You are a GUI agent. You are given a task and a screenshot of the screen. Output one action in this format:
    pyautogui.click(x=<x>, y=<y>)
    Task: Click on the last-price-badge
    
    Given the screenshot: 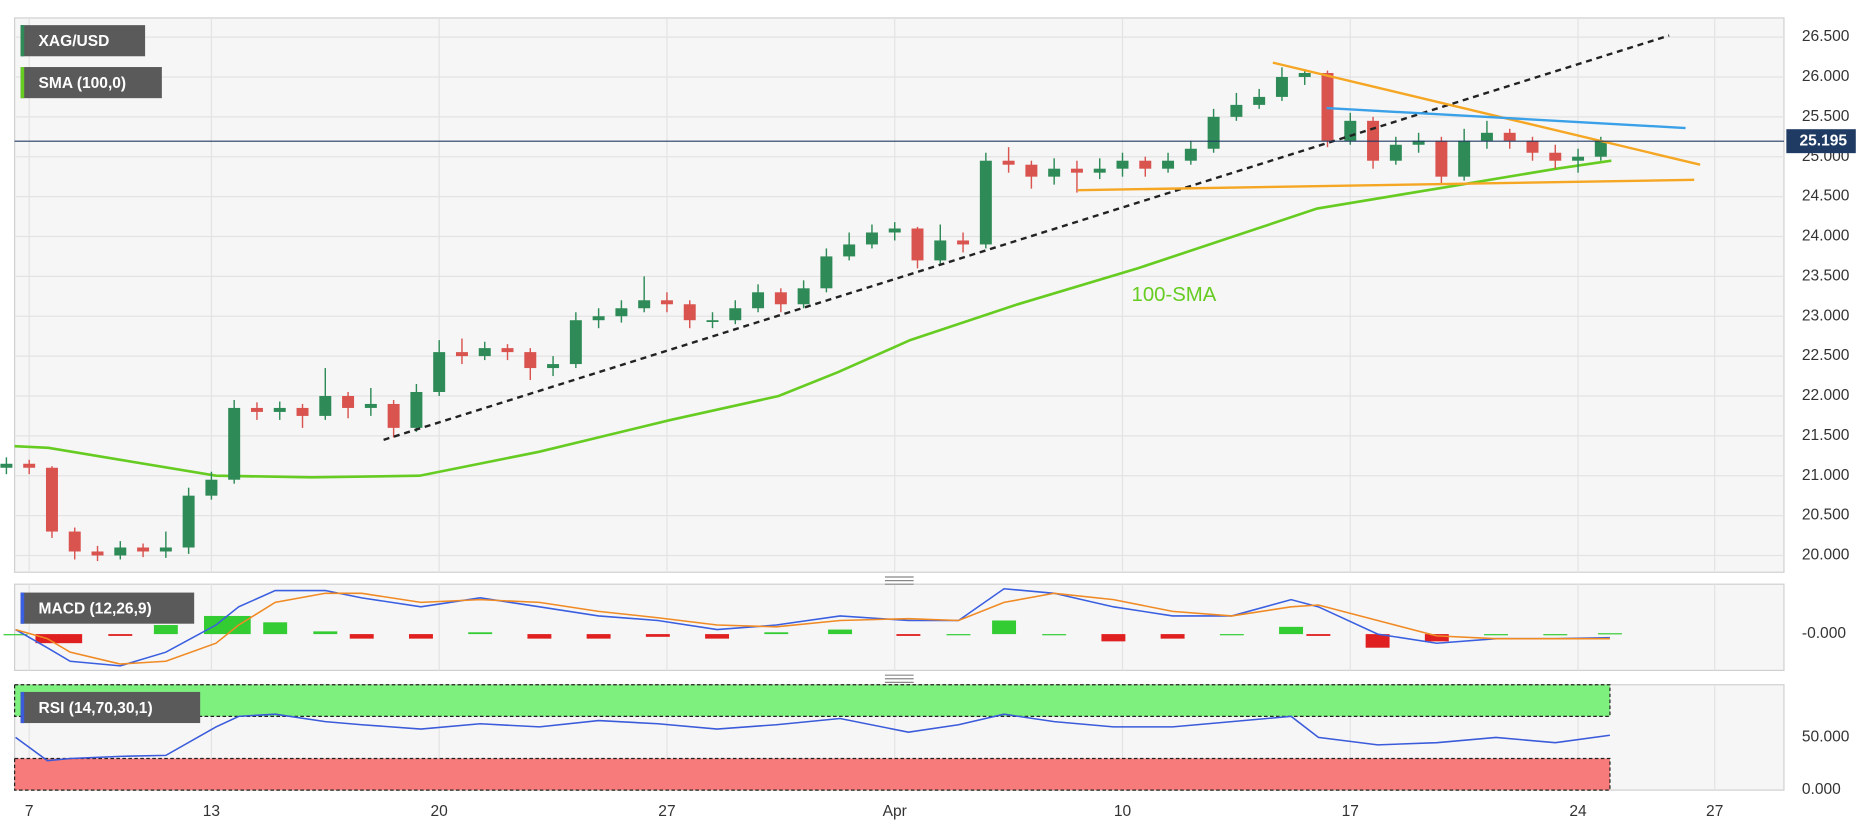 What is the action you would take?
    pyautogui.click(x=1821, y=141)
    